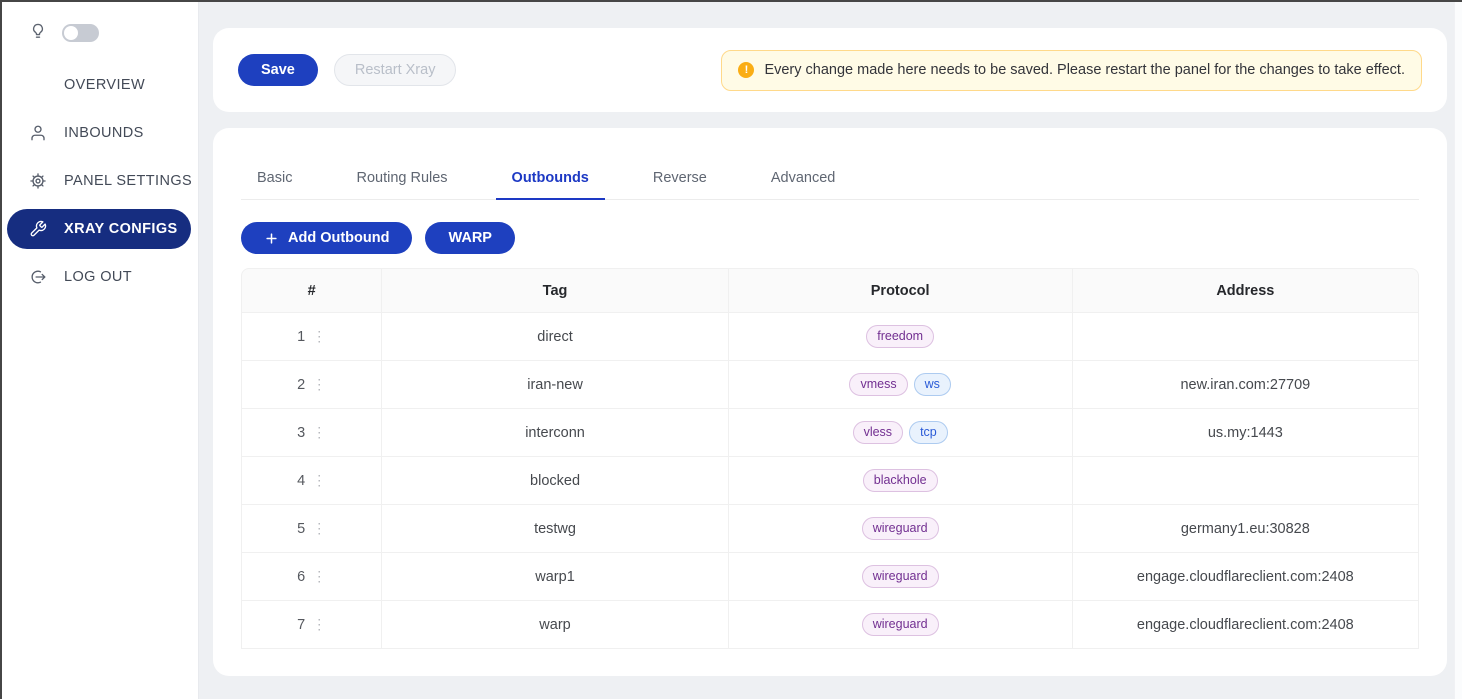  I want to click on table-row: 5 ⋮ testwg wireguard germany1.eu:30828, so click(830, 529).